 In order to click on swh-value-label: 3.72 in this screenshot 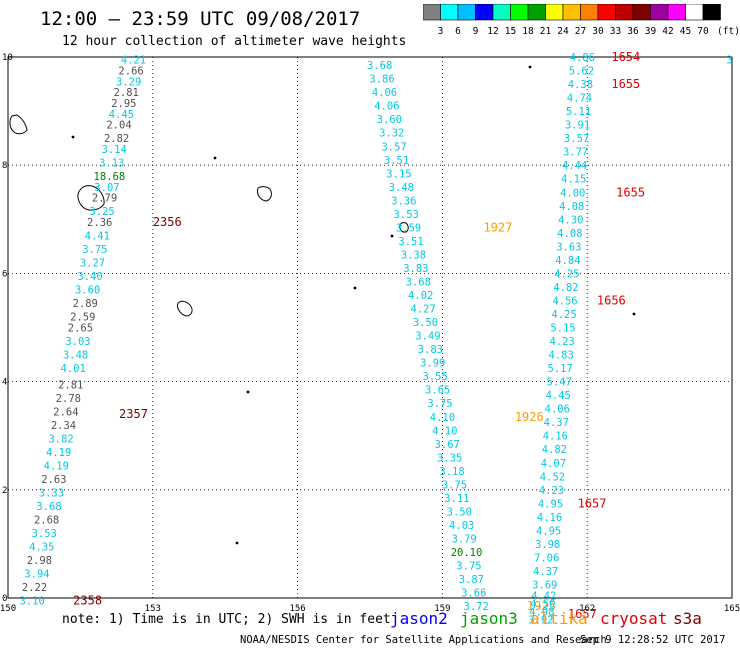, I will do `click(476, 607)`.